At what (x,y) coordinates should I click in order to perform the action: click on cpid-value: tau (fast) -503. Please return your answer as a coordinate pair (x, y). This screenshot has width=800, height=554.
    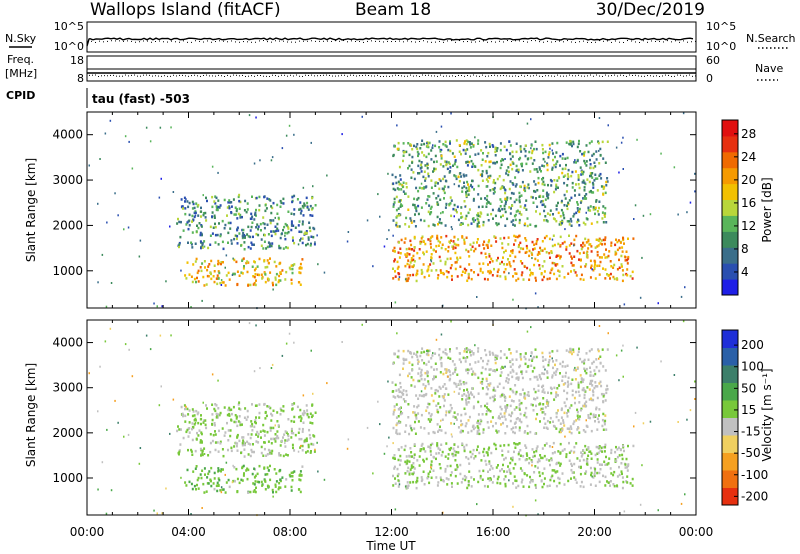
    Looking at the image, I should click on (141, 99).